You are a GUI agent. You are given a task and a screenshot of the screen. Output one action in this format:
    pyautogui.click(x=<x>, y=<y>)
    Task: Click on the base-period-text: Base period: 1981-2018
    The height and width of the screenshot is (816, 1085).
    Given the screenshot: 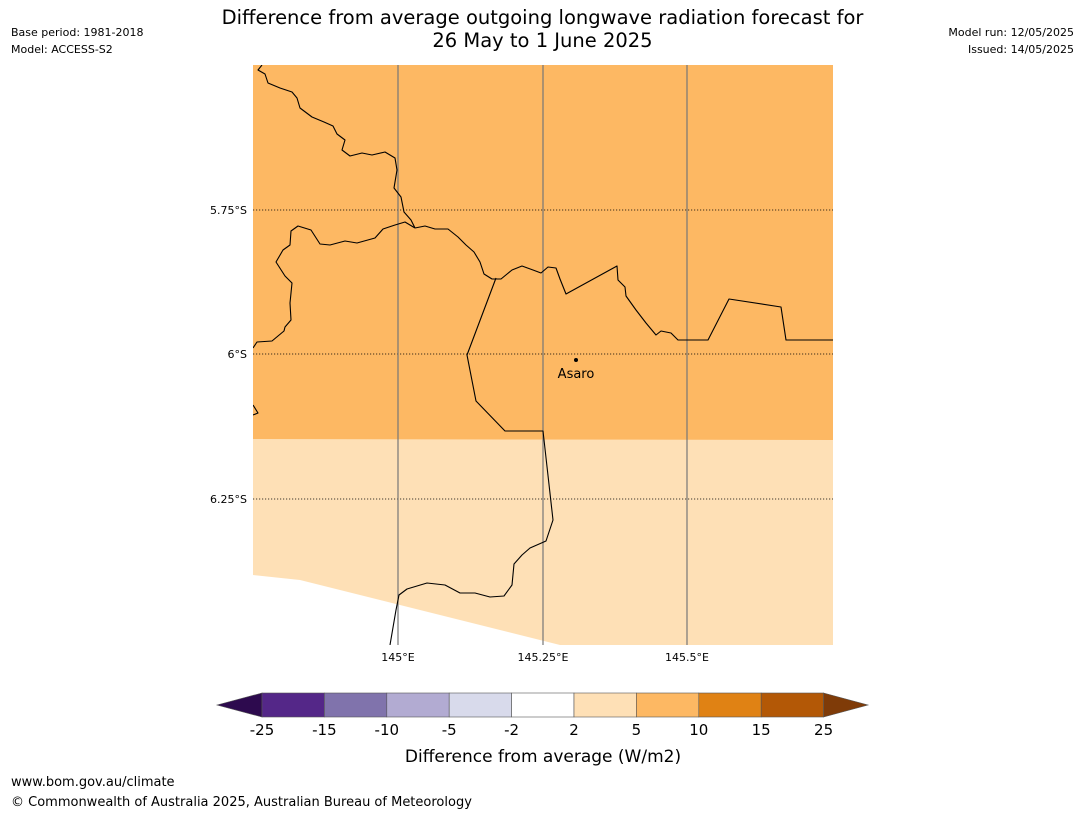 What is the action you would take?
    pyautogui.click(x=77, y=32)
    